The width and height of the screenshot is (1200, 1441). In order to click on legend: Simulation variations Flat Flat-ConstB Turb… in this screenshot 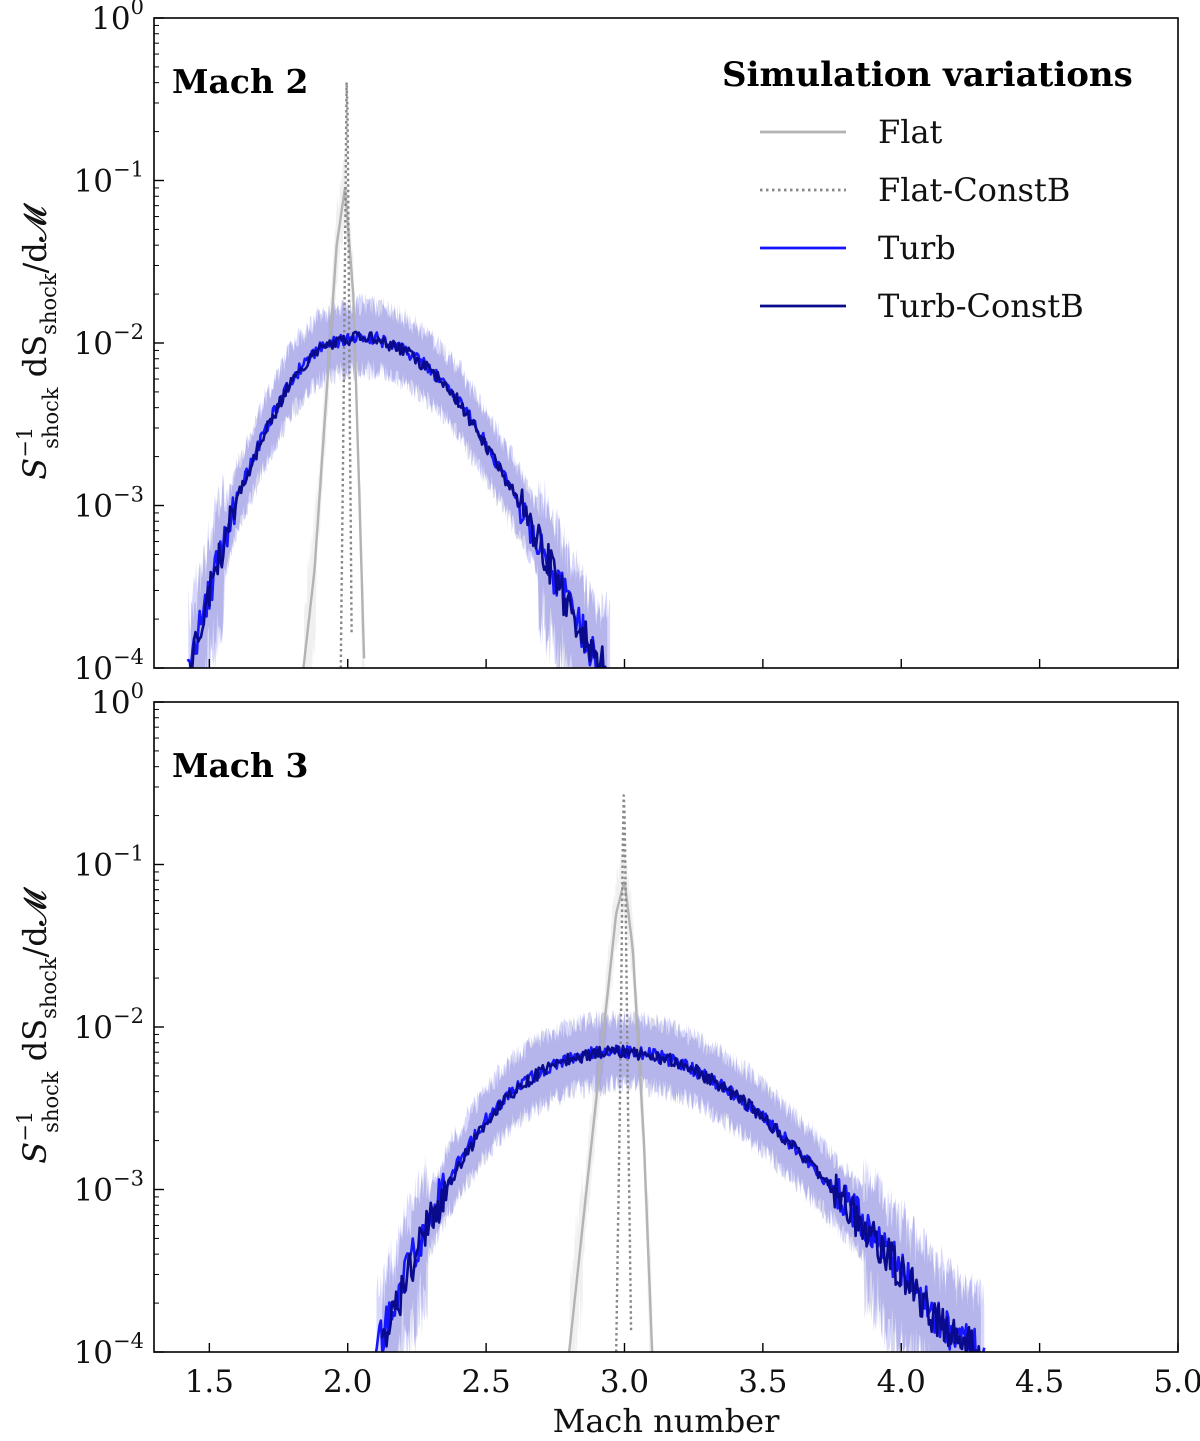, I will do `click(927, 190)`.